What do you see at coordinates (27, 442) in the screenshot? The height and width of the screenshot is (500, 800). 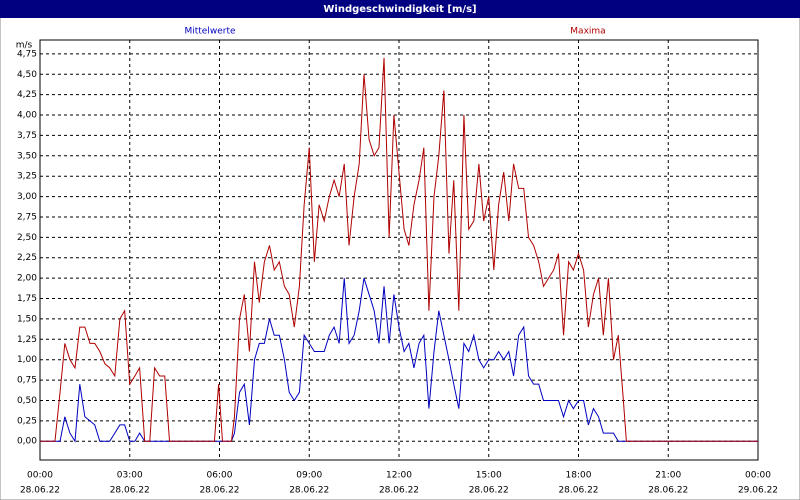 I see `y-tick-label: 0,00` at bounding box center [27, 442].